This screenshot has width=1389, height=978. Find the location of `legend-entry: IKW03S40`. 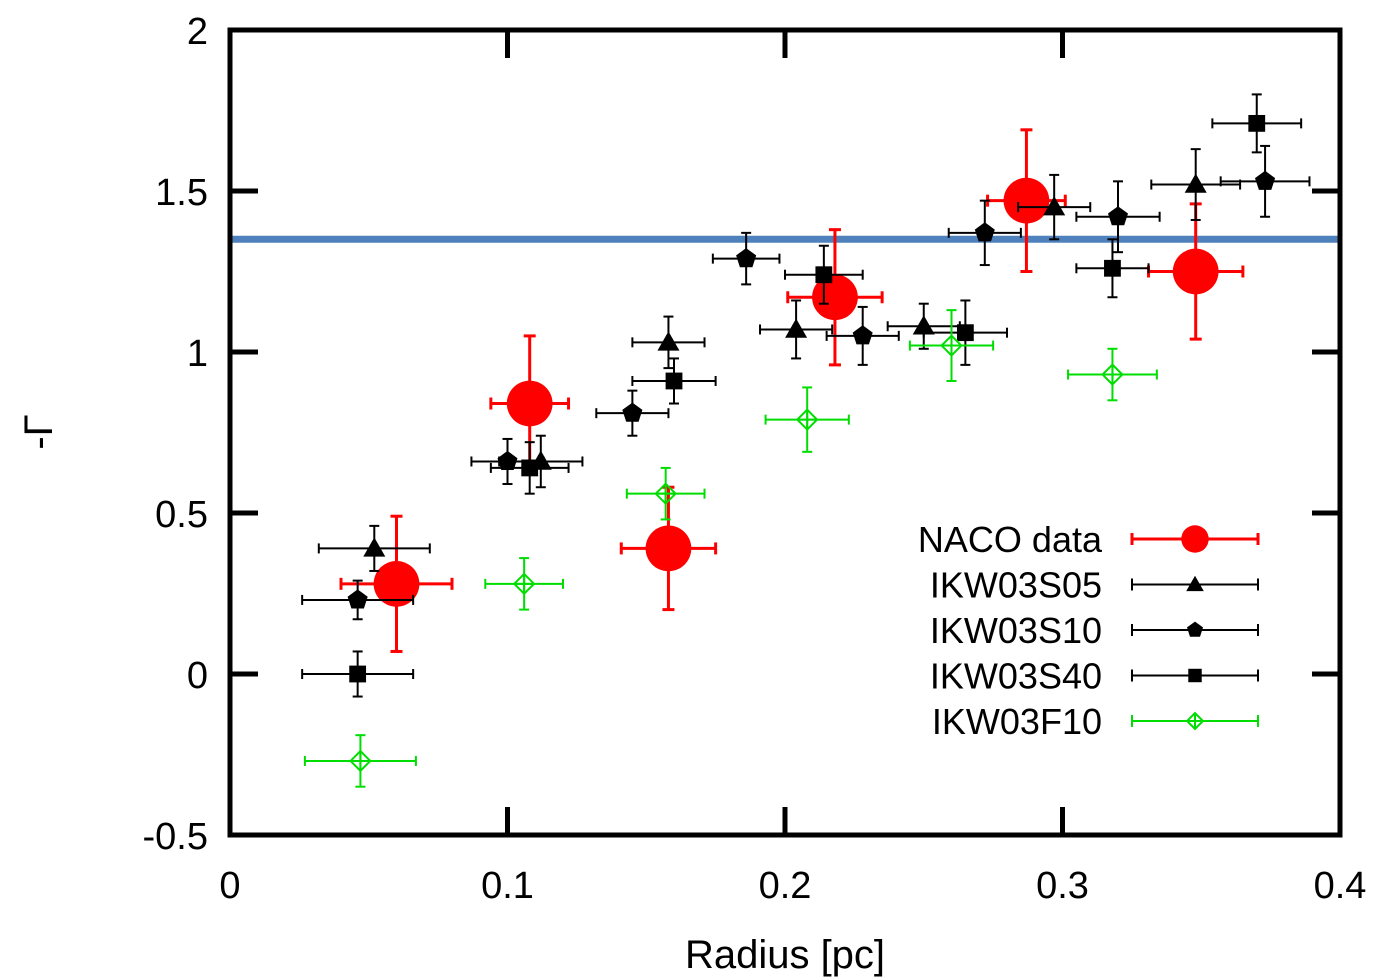

legend-entry: IKW03S40 is located at coordinates (1094, 676).